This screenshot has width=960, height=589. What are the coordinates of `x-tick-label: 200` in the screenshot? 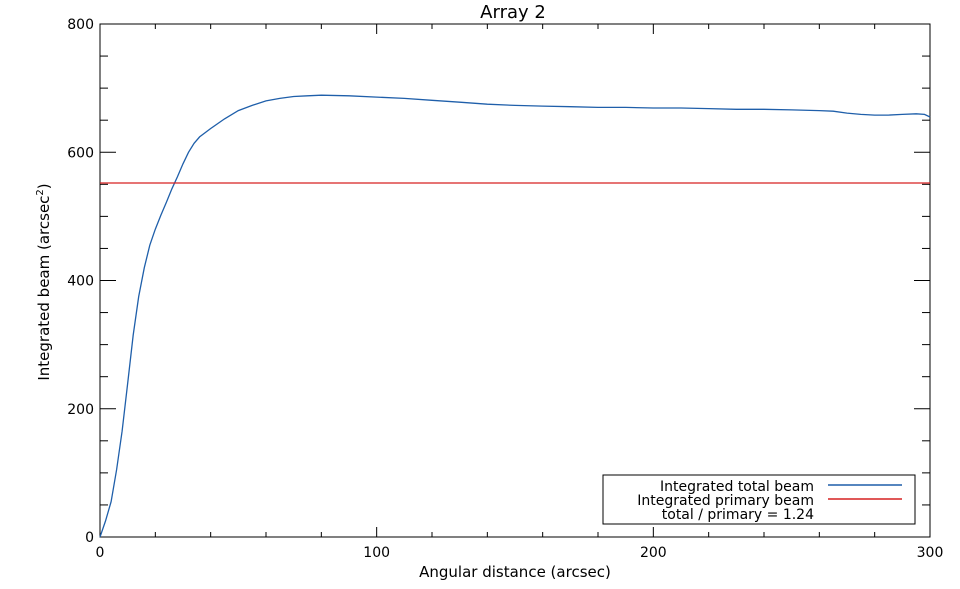 It's located at (653, 553).